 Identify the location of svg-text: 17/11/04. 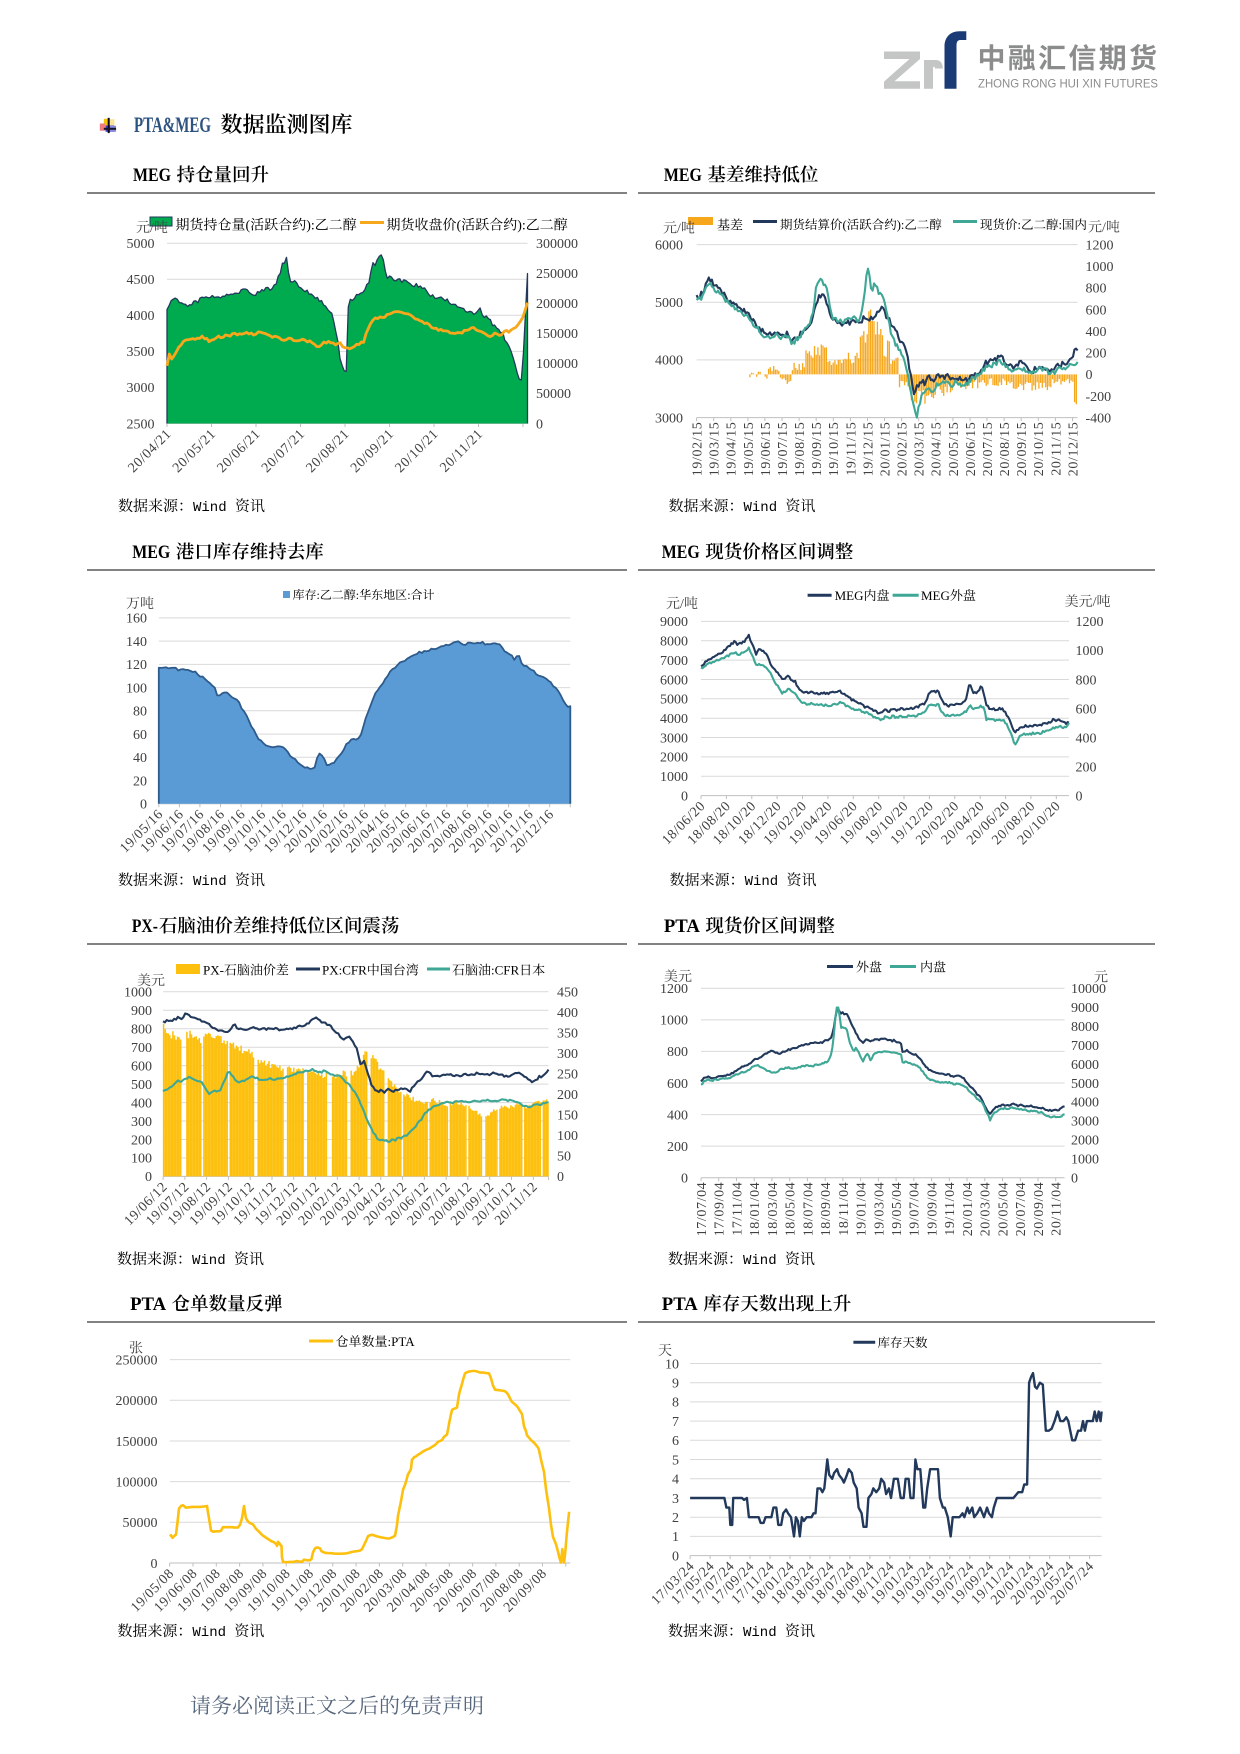
(737, 1209).